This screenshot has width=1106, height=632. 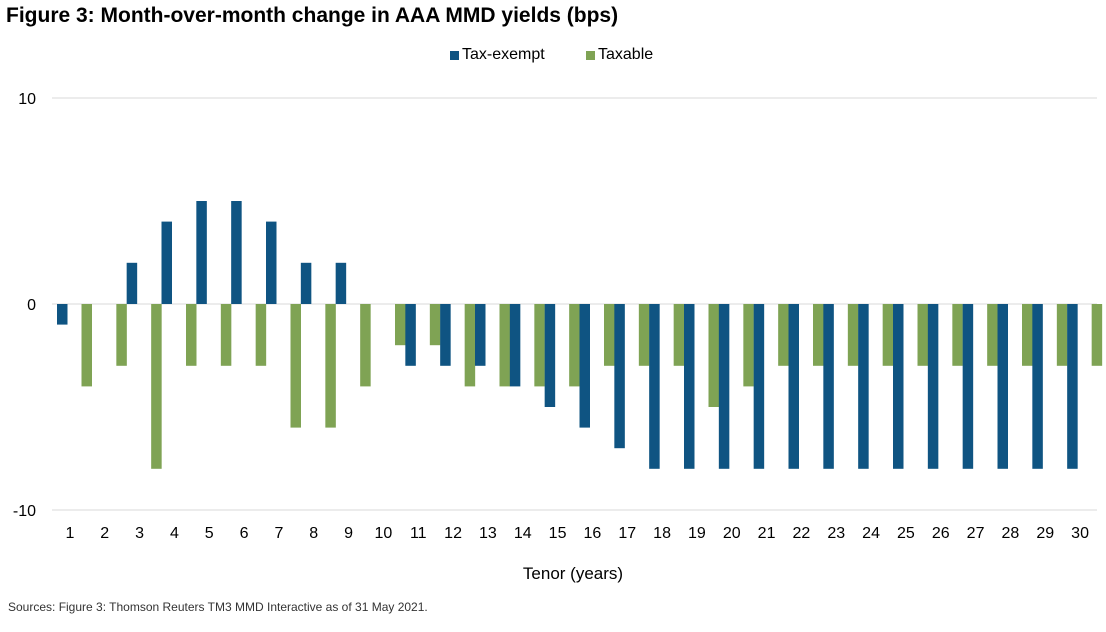 What do you see at coordinates (454, 55) in the screenshot?
I see `legend-swatch-tax-exempt` at bounding box center [454, 55].